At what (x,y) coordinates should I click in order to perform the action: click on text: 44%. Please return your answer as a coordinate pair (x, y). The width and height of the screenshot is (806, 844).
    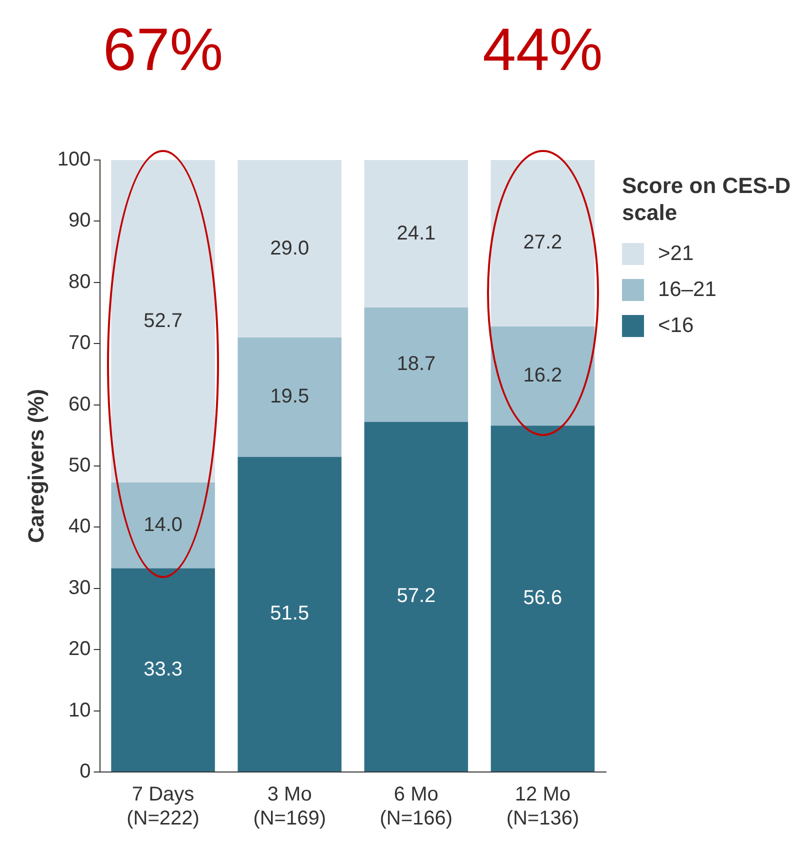
    Looking at the image, I should click on (542, 49).